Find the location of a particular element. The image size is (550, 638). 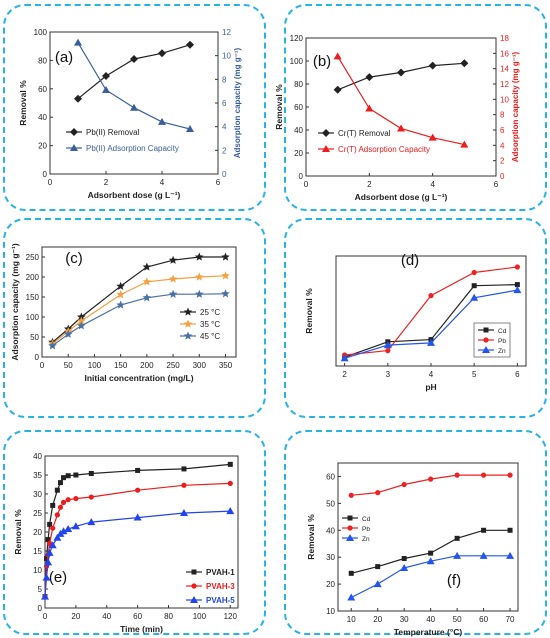

y-tick-label: 15 is located at coordinates (37, 551).